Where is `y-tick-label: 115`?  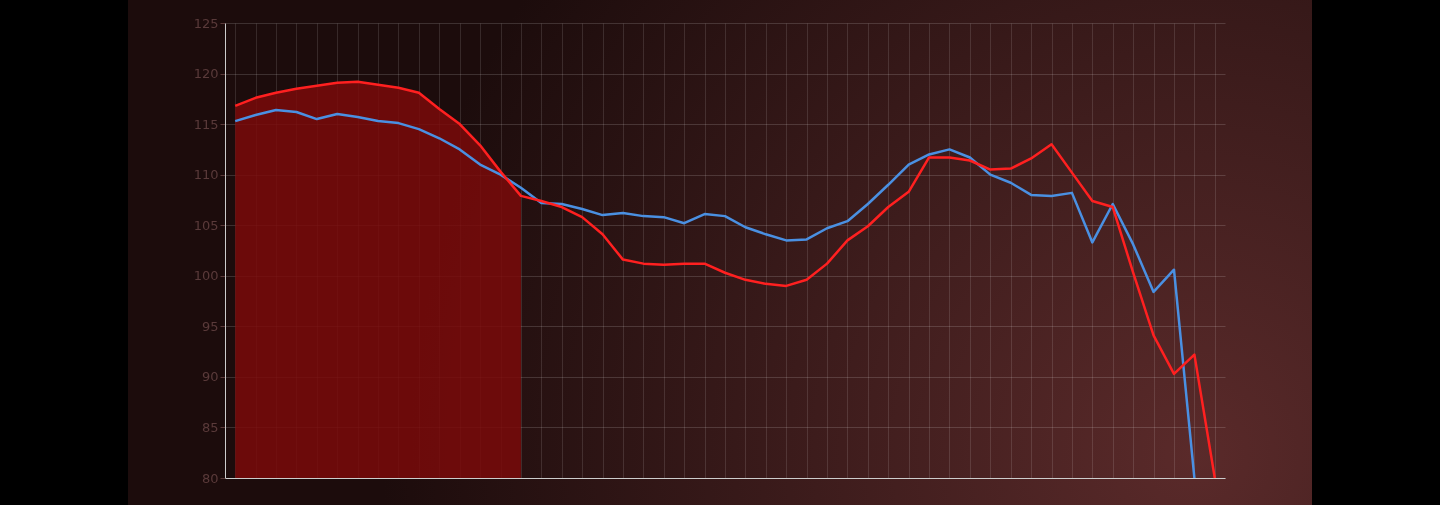 y-tick-label: 115 is located at coordinates (206, 124).